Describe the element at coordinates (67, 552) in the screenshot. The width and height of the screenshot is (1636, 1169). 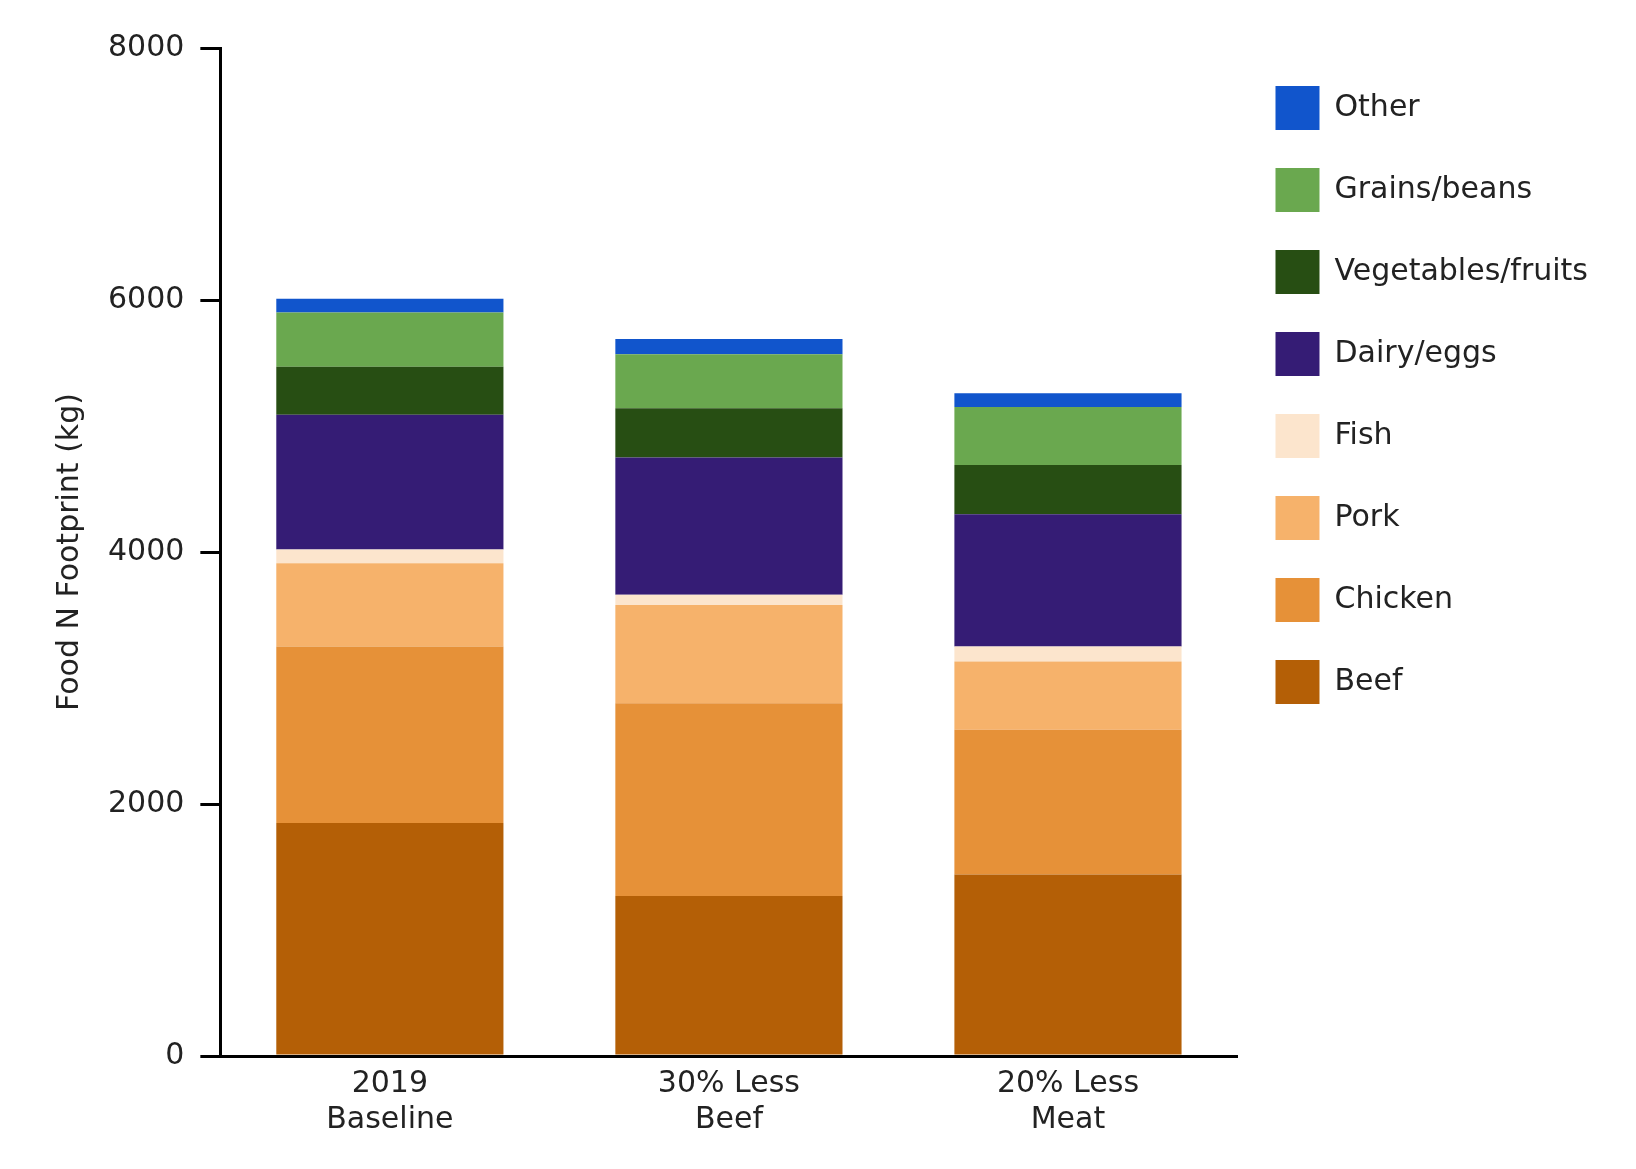
I see `y-axis-title: Food N Footprint (kg)` at that location.